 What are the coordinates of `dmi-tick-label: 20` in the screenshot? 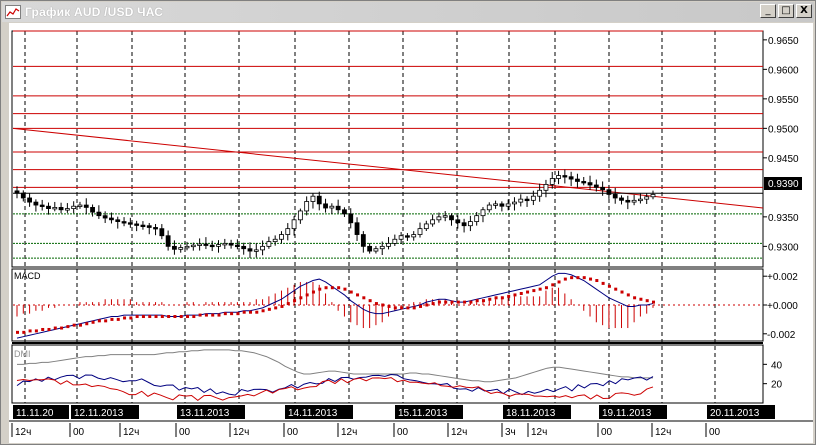 It's located at (777, 385).